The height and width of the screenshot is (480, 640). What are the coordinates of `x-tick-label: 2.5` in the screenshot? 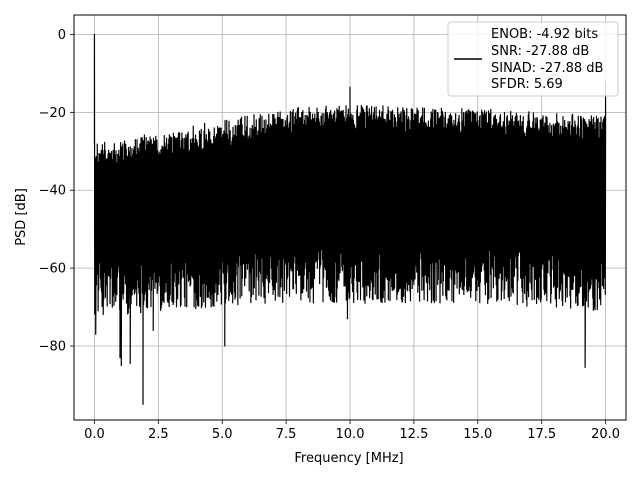 It's located at (158, 434).